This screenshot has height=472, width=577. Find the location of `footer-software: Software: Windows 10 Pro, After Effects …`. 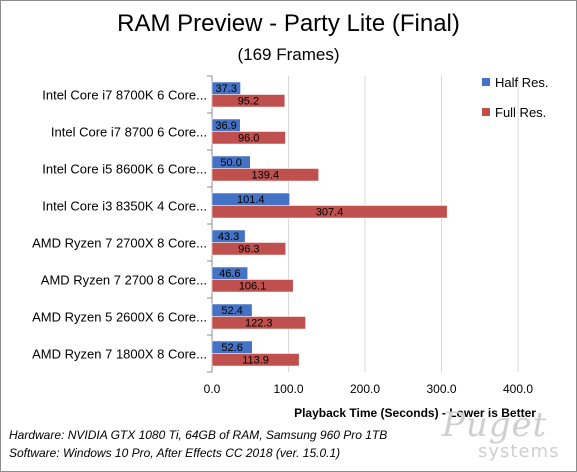

footer-software: Software: Windows 10 Pro, After Effects … is located at coordinates (175, 453).